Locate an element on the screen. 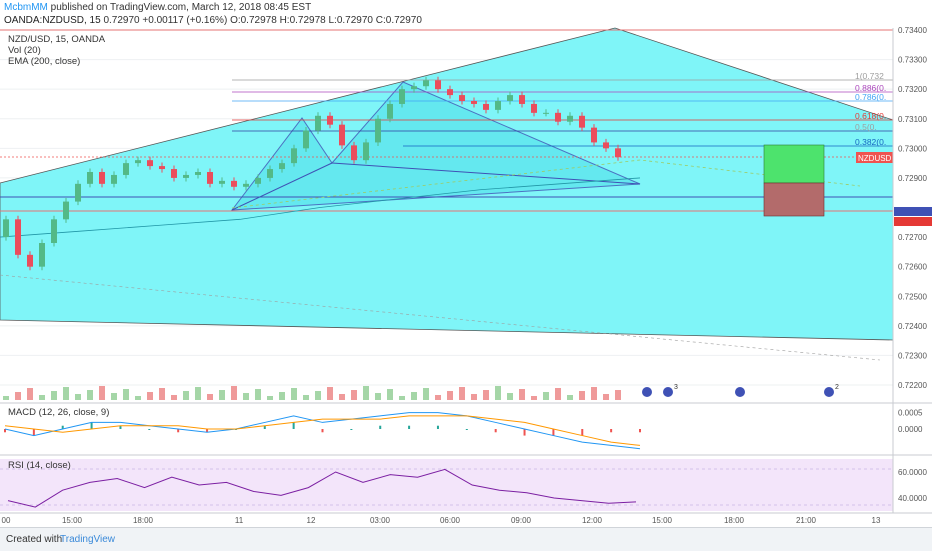 The height and width of the screenshot is (551, 932). time-tick-label: 15:00 is located at coordinates (662, 520).